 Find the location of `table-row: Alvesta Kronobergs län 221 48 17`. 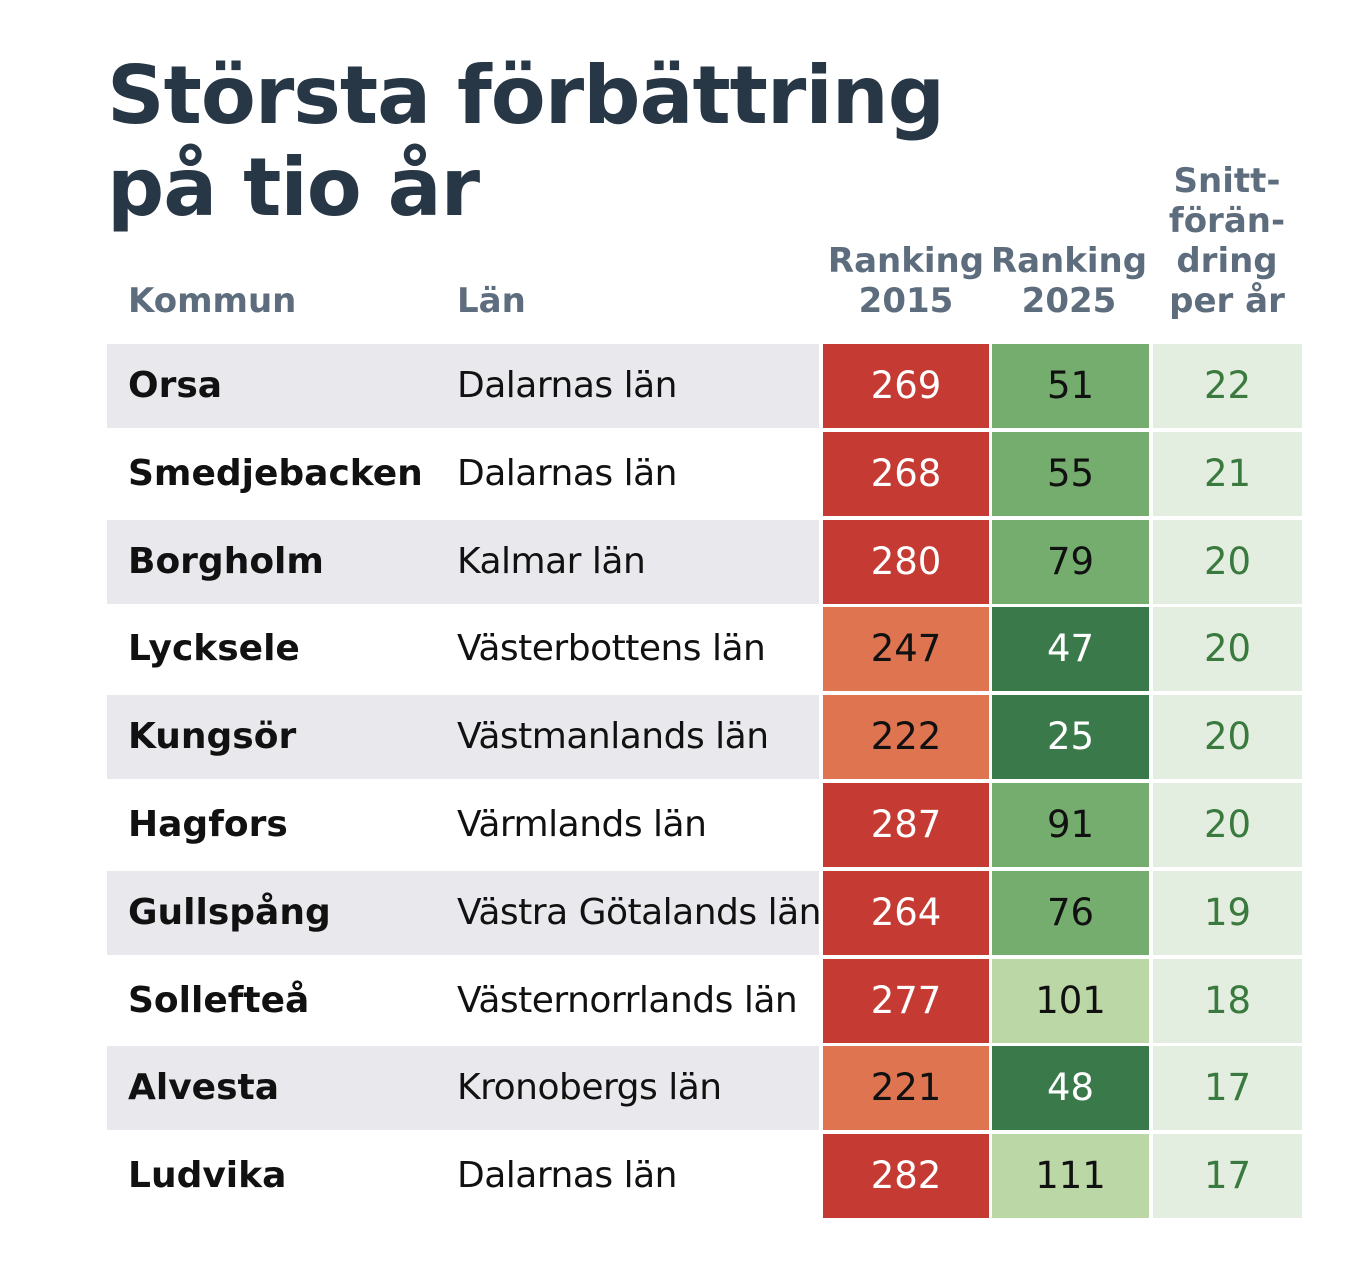

table-row: Alvesta Kronobergs län 221 48 17 is located at coordinates (704, 1088).